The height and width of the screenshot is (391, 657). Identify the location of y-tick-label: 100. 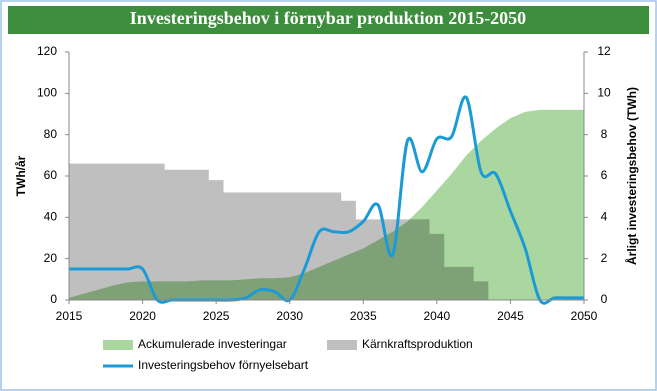
(47, 93).